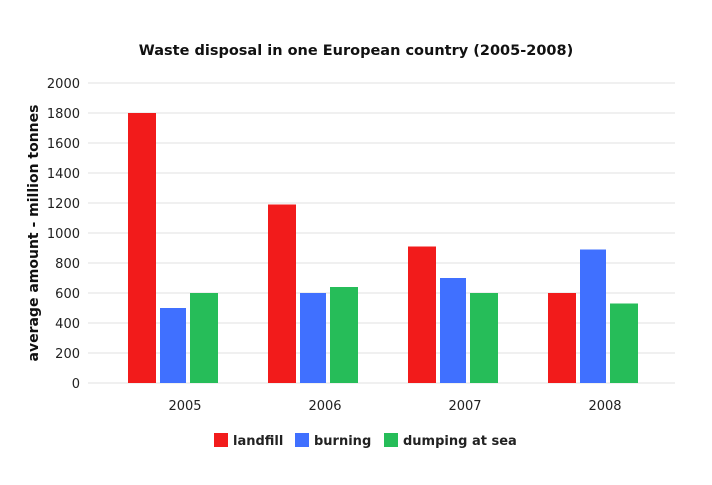 The height and width of the screenshot is (485, 712). What do you see at coordinates (593, 316) in the screenshot?
I see `bar-burning-2008` at bounding box center [593, 316].